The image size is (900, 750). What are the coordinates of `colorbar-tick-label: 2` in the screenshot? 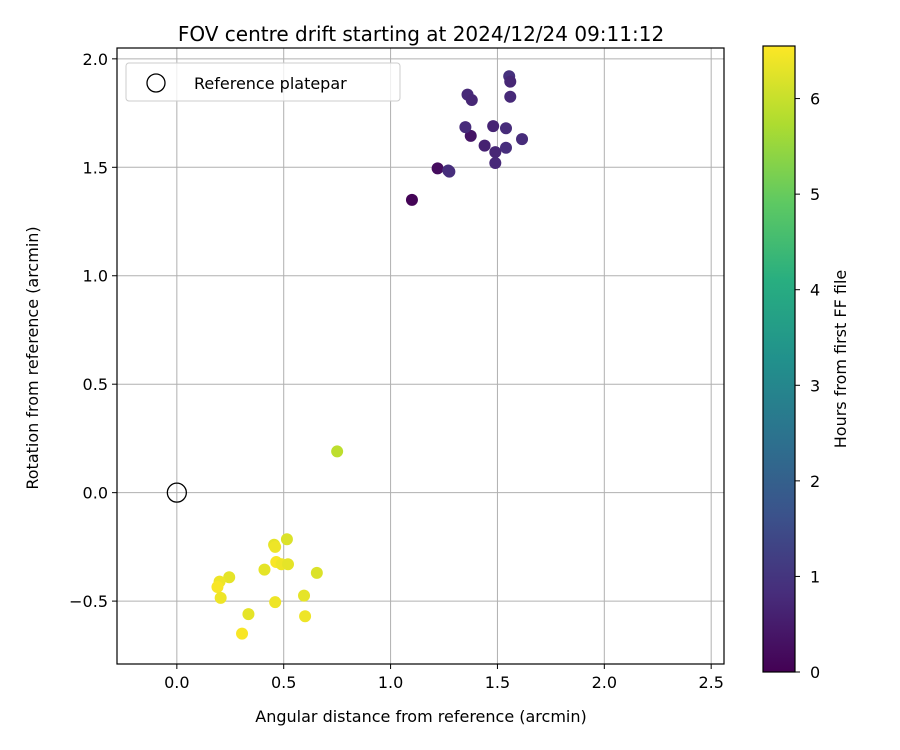 It's located at (815, 481).